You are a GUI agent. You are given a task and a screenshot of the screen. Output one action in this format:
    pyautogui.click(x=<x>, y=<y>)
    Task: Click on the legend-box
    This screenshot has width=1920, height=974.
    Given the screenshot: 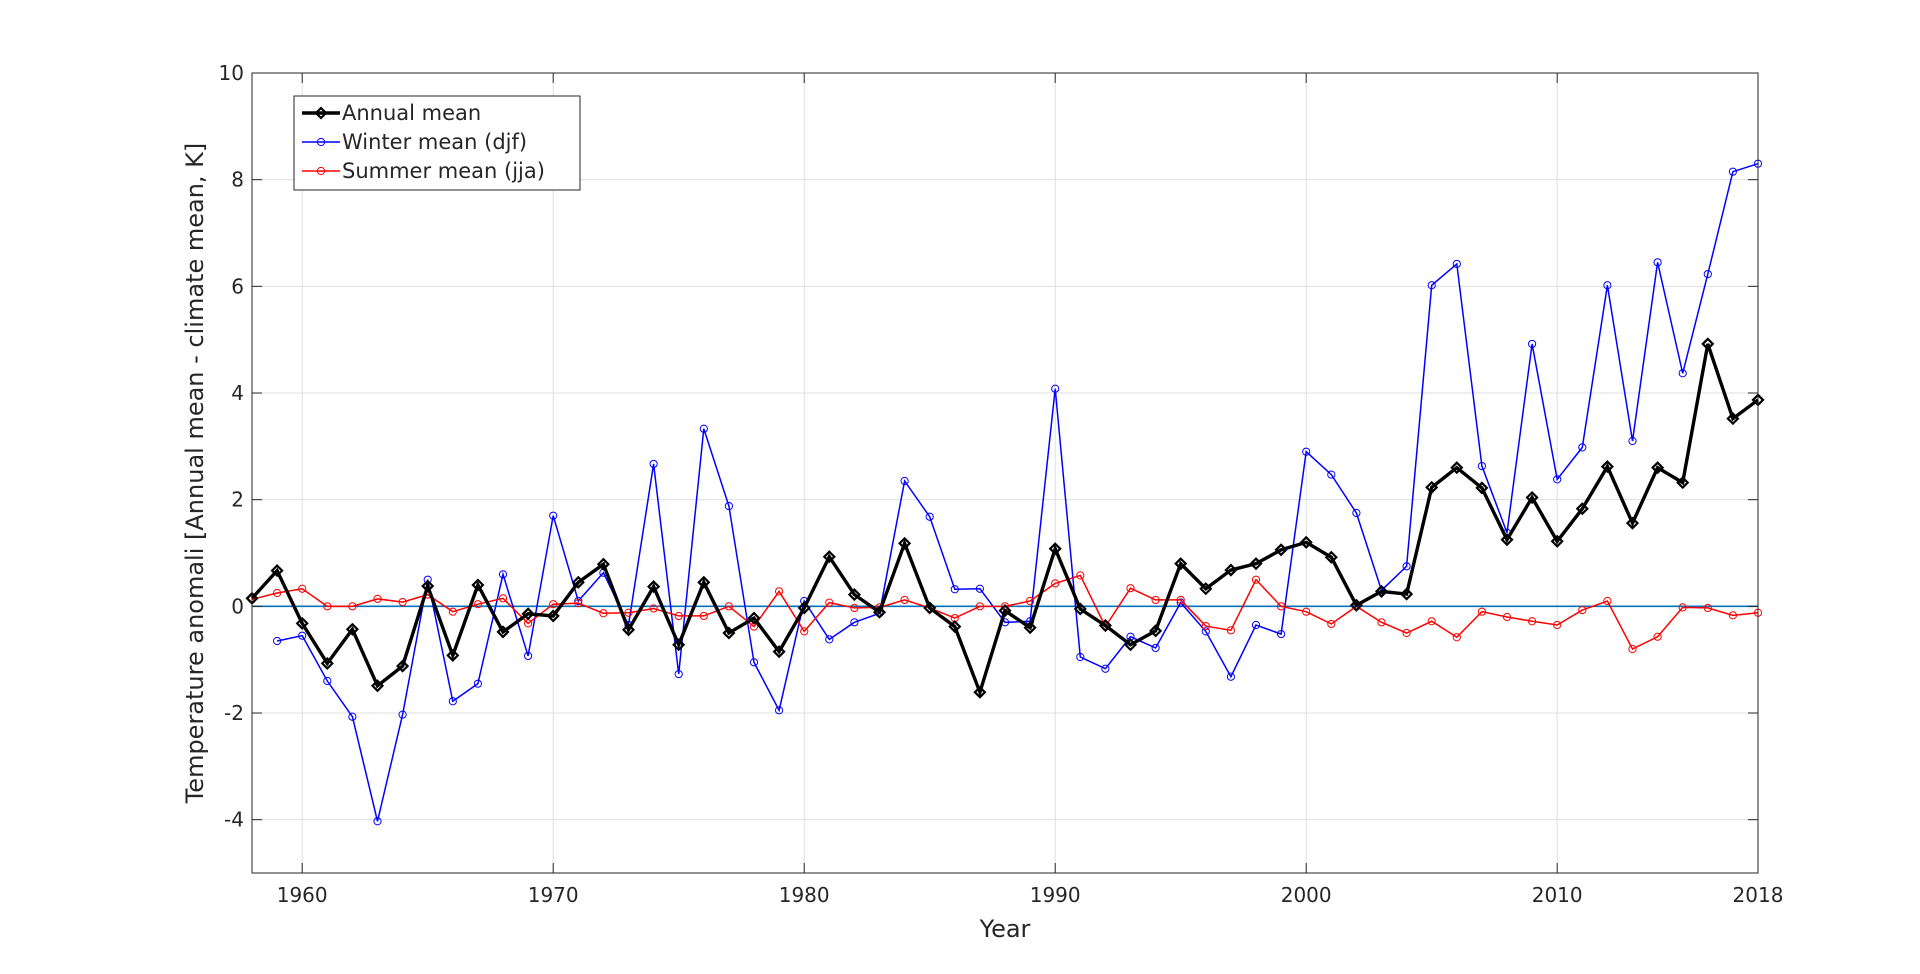 What is the action you would take?
    pyautogui.click(x=437, y=143)
    